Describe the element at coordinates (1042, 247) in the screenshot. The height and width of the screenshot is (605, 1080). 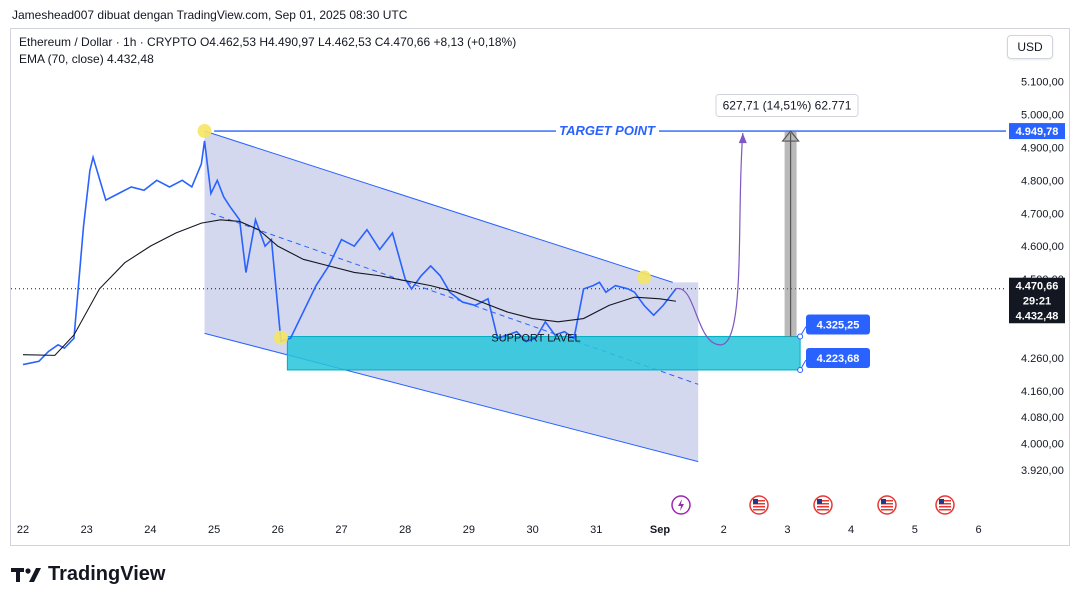
I see `y-axis-tick-label: 4.600,00` at that location.